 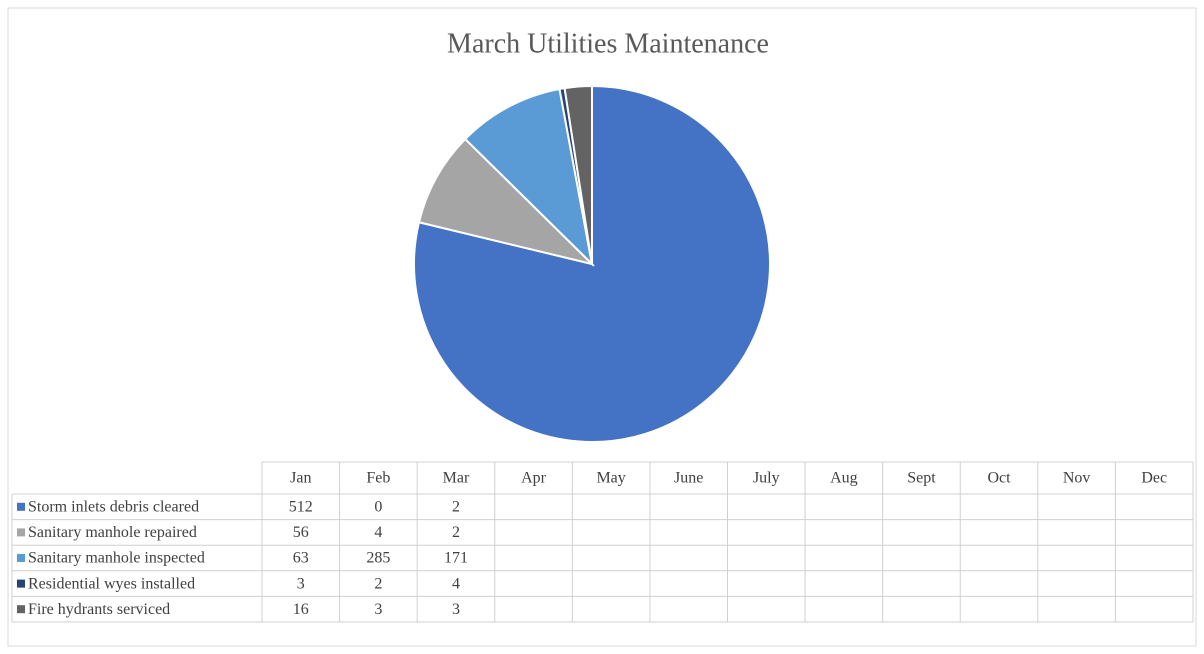 I want to click on table-value: 285, so click(x=378, y=558).